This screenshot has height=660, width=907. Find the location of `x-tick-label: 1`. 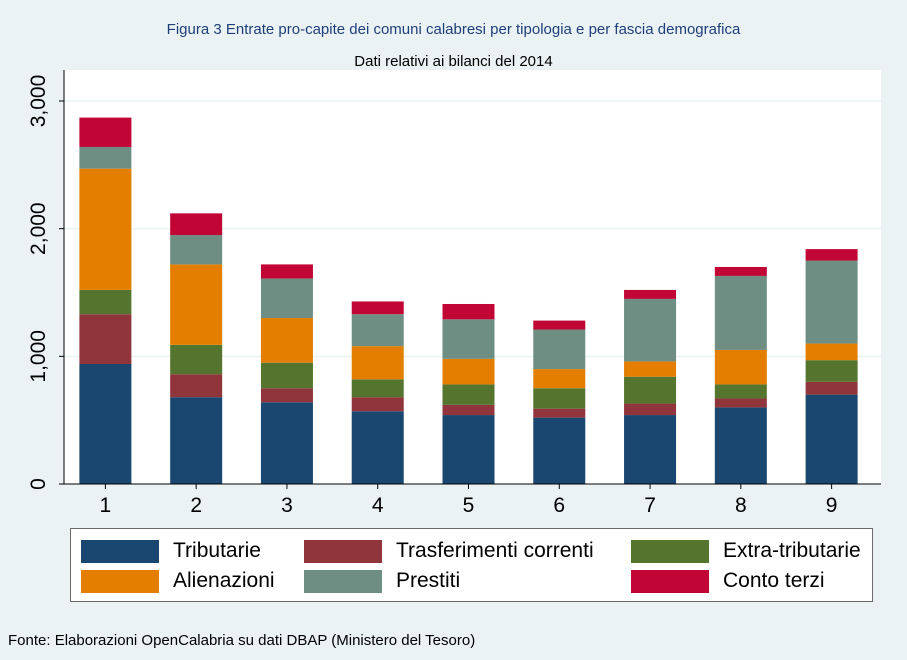

x-tick-label: 1 is located at coordinates (106, 505).